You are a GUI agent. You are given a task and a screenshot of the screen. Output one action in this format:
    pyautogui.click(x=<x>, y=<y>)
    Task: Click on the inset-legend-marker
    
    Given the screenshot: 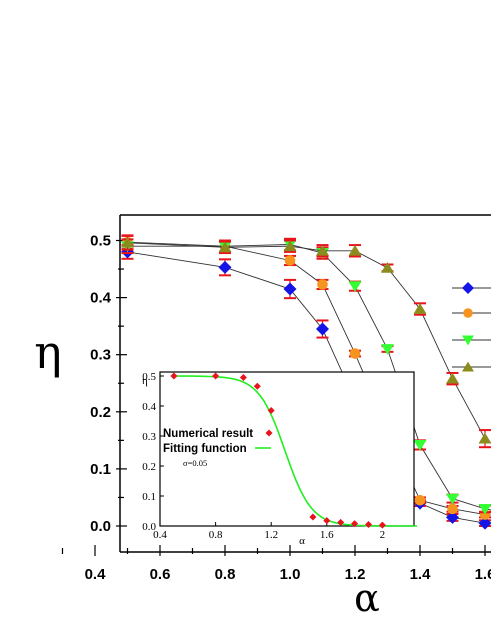 What is the action you would take?
    pyautogui.click(x=269, y=433)
    